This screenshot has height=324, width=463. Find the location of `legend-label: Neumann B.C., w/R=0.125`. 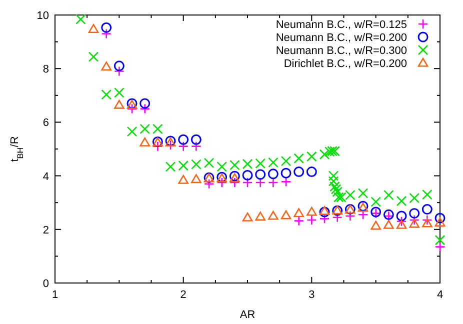

legend-label: Neumann B.C., w/R=0.125 is located at coordinates (341, 25).